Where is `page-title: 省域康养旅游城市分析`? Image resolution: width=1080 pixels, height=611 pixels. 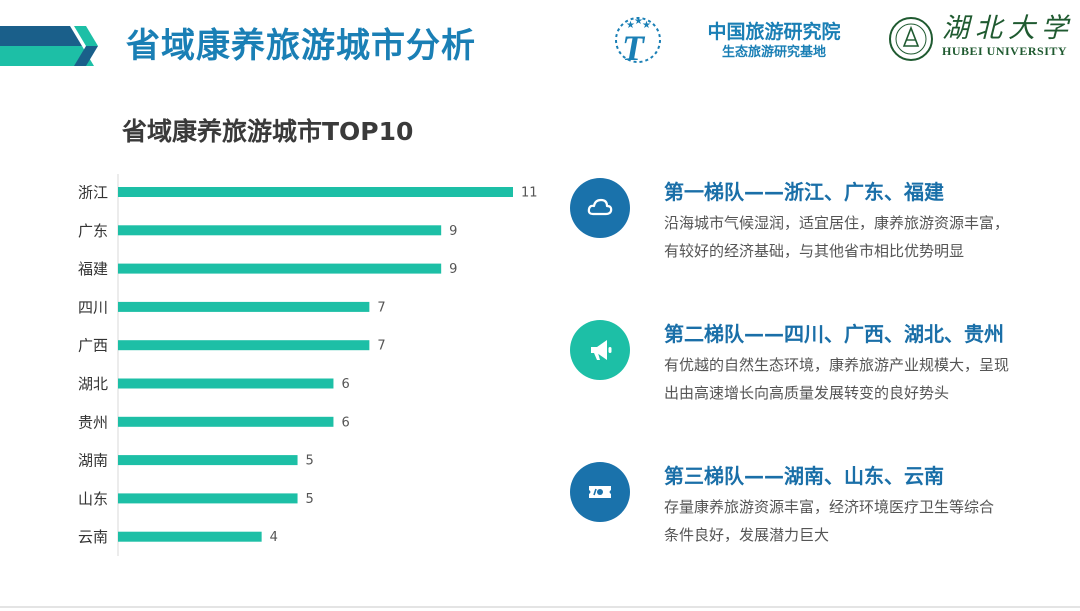 page-title: 省域康养旅游城市分析 is located at coordinates (301, 46).